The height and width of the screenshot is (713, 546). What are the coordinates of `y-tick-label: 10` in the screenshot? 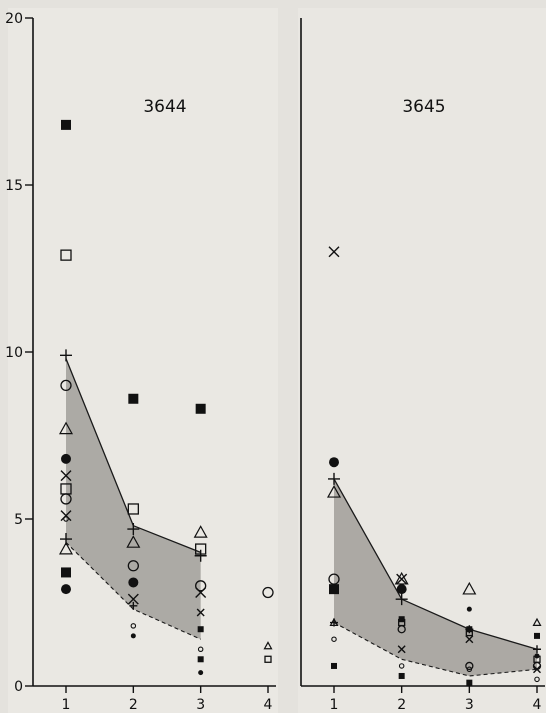 It's located at (14, 353).